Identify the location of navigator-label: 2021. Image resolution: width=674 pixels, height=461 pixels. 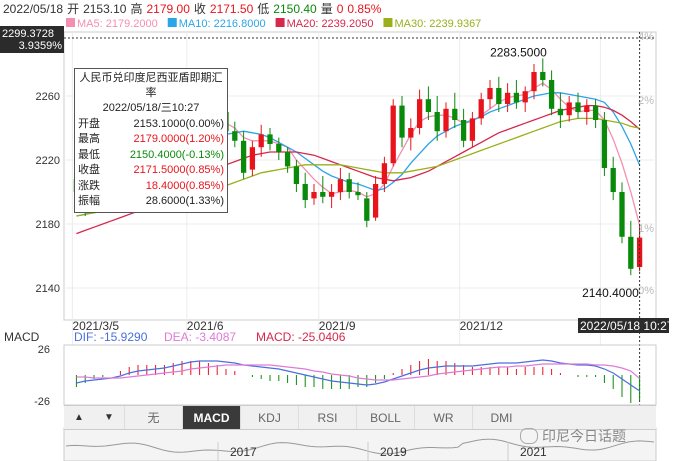
(533, 452).